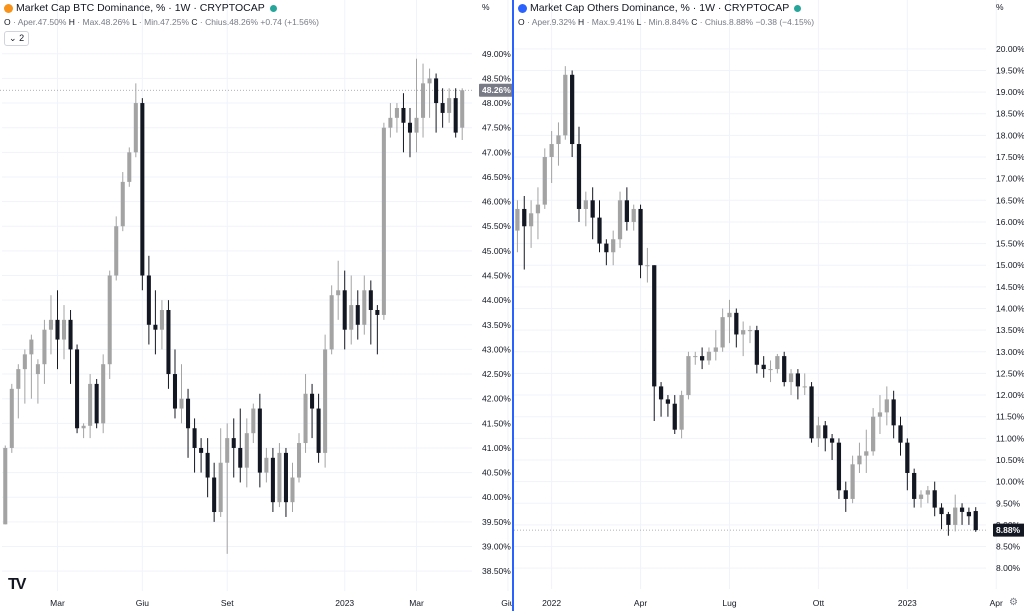 The height and width of the screenshot is (611, 1024). What do you see at coordinates (785, 22) in the screenshot?
I see `change-value: −0.38 (−4.15%)` at bounding box center [785, 22].